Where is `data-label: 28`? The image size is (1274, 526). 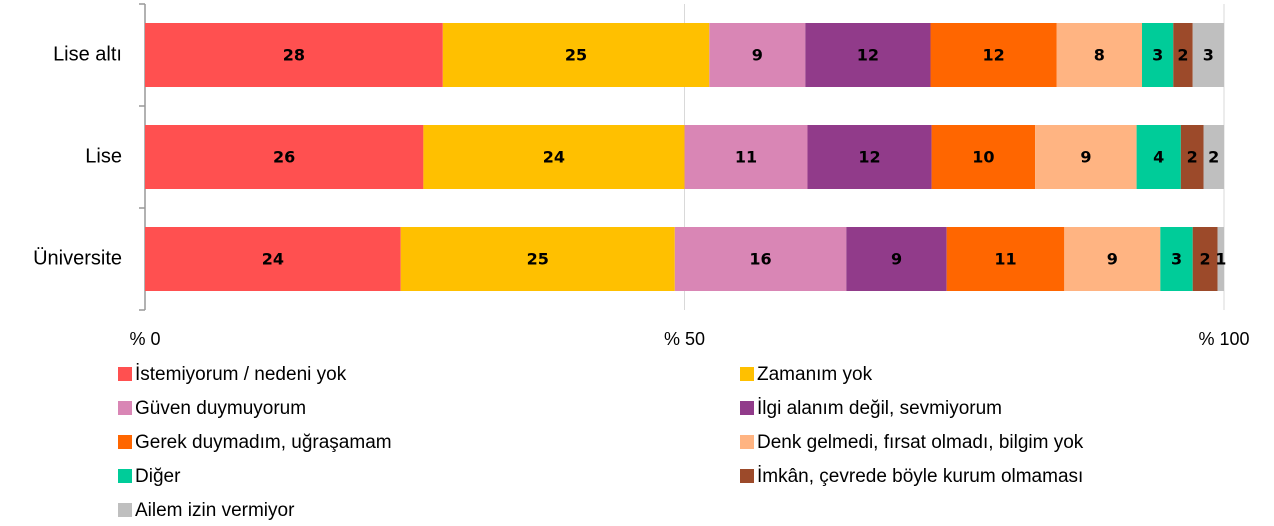
data-label: 28 is located at coordinates (294, 55).